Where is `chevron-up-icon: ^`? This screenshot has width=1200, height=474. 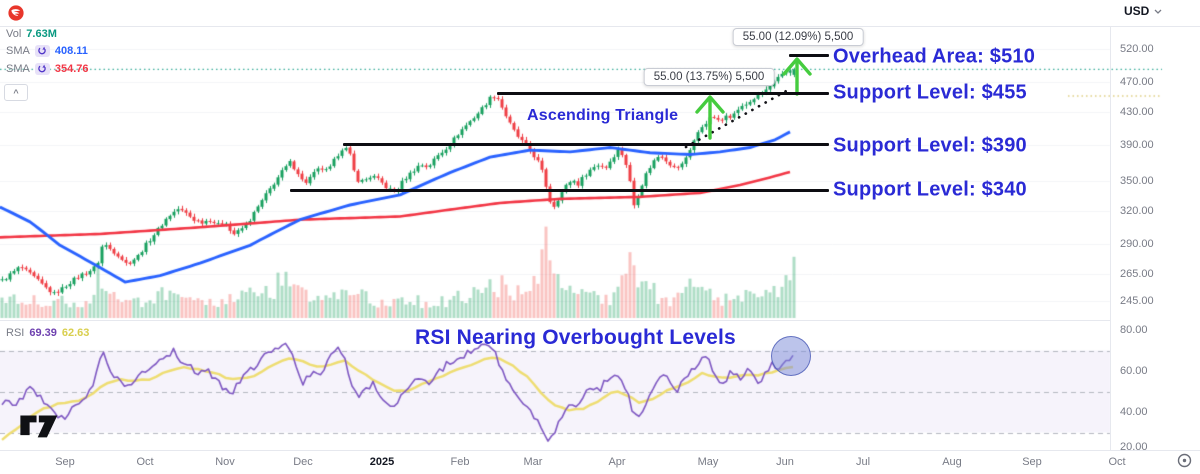 chevron-up-icon: ^ is located at coordinates (16, 92).